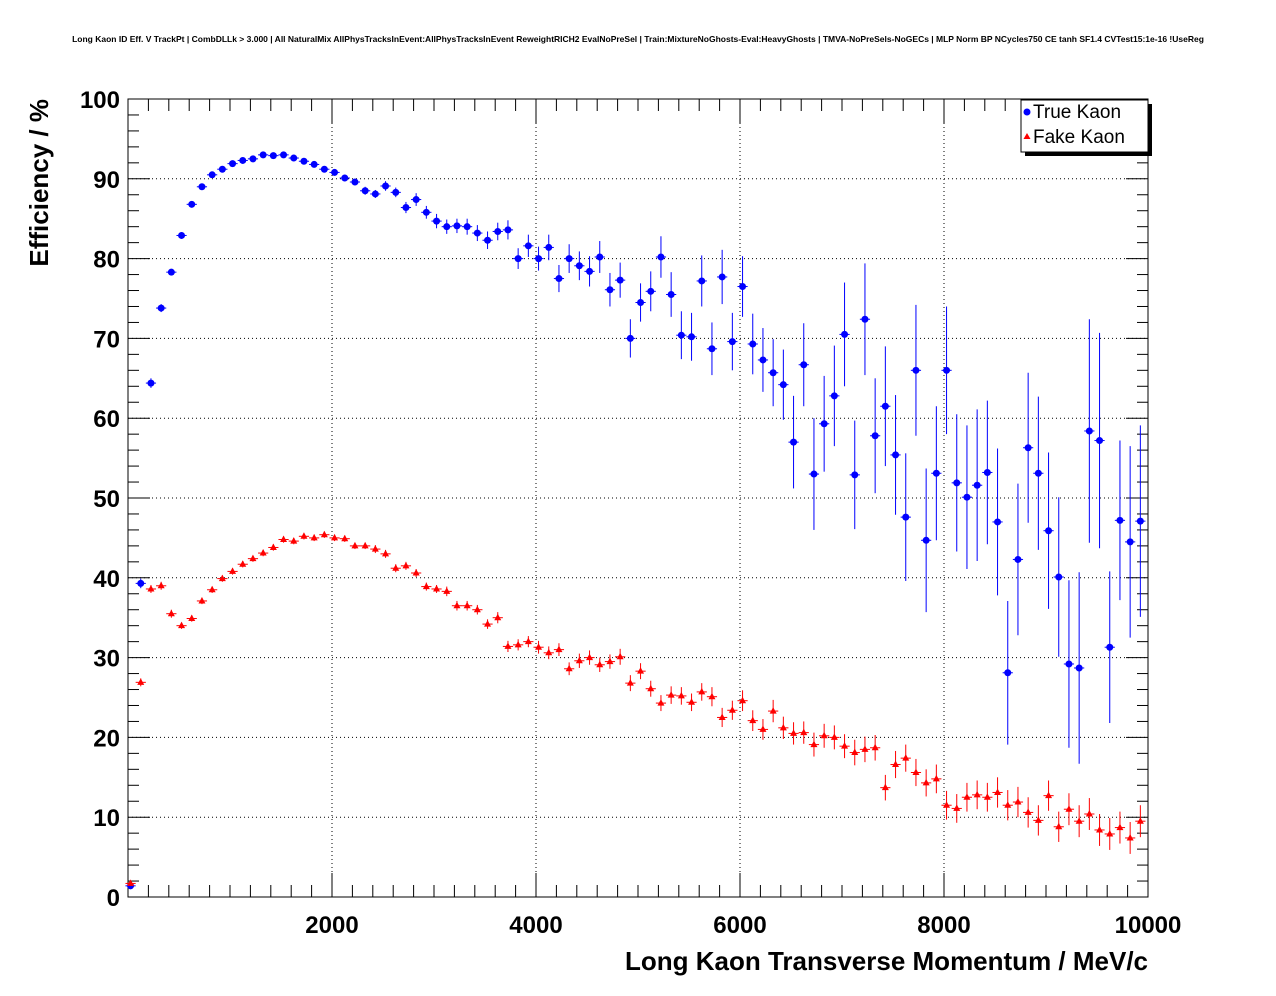  I want to click on x-tick-label: 6000, so click(739, 925).